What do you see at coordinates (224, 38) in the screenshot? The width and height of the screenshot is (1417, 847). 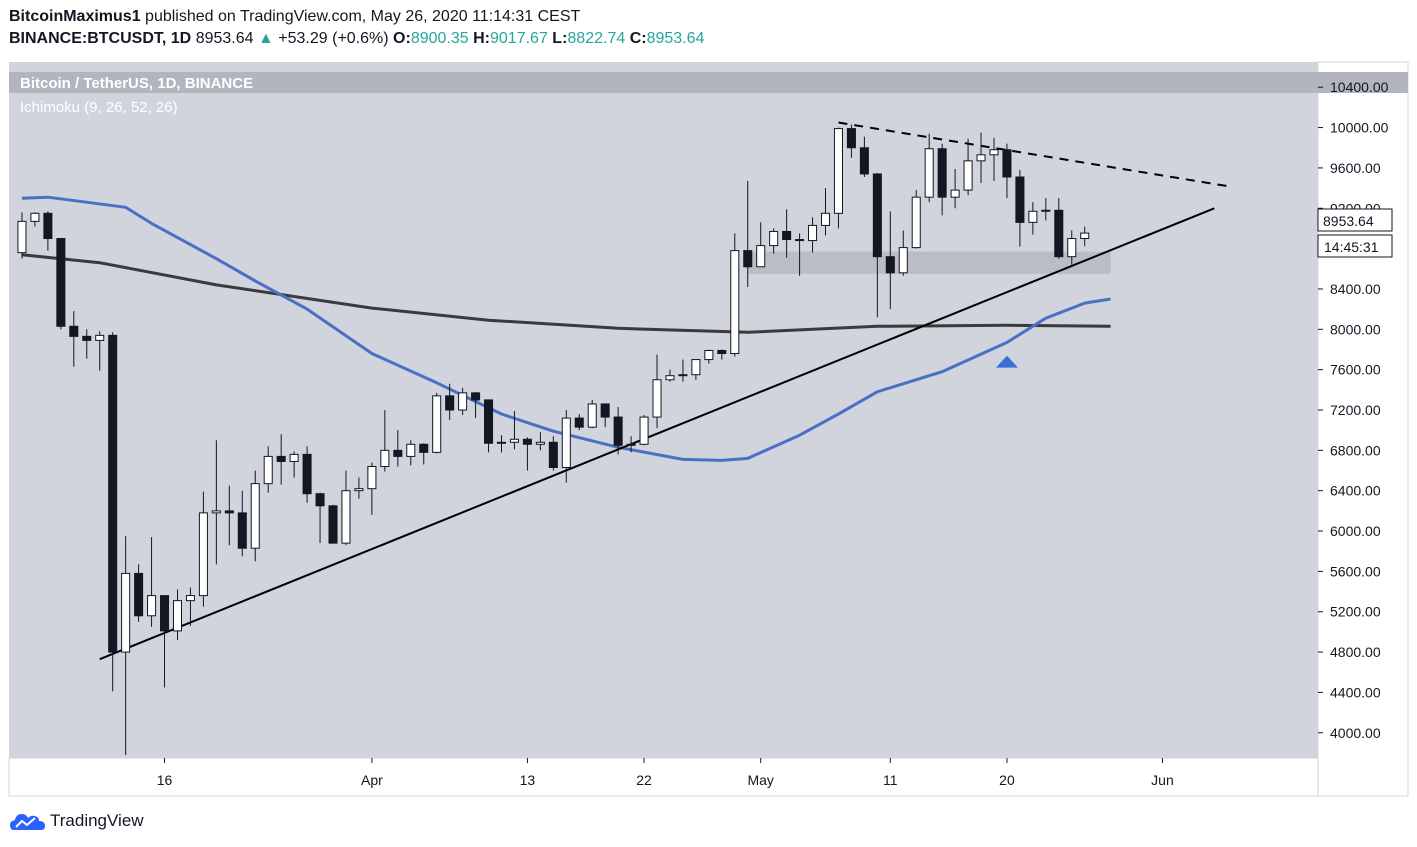 I see `last-price: 8953.64` at bounding box center [224, 38].